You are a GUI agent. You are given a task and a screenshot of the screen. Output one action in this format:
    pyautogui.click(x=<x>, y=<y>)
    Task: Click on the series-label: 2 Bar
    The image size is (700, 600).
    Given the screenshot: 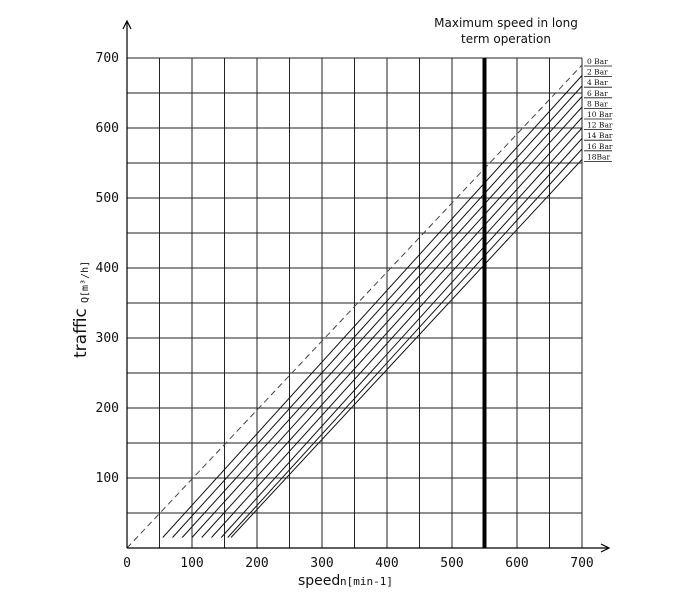 What is the action you would take?
    pyautogui.click(x=597, y=72)
    